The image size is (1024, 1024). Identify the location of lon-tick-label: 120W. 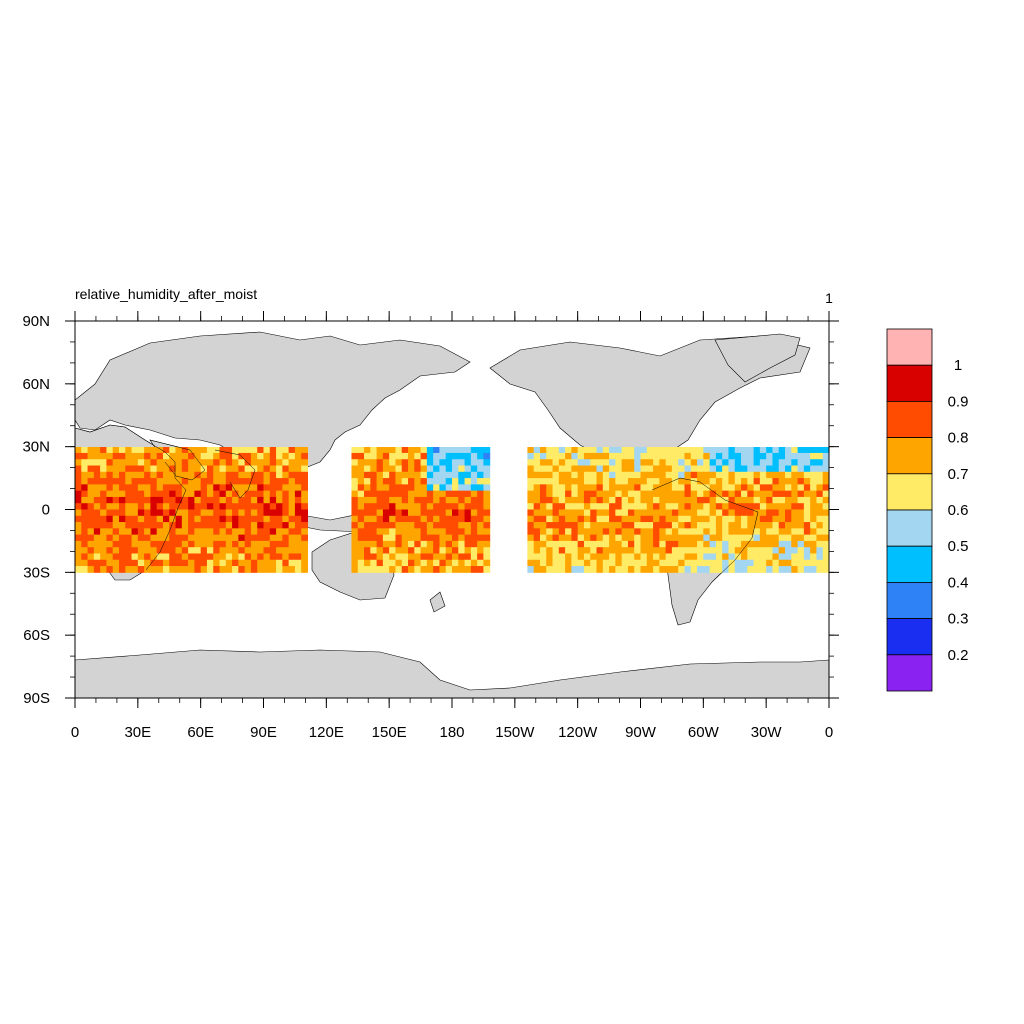
(578, 732).